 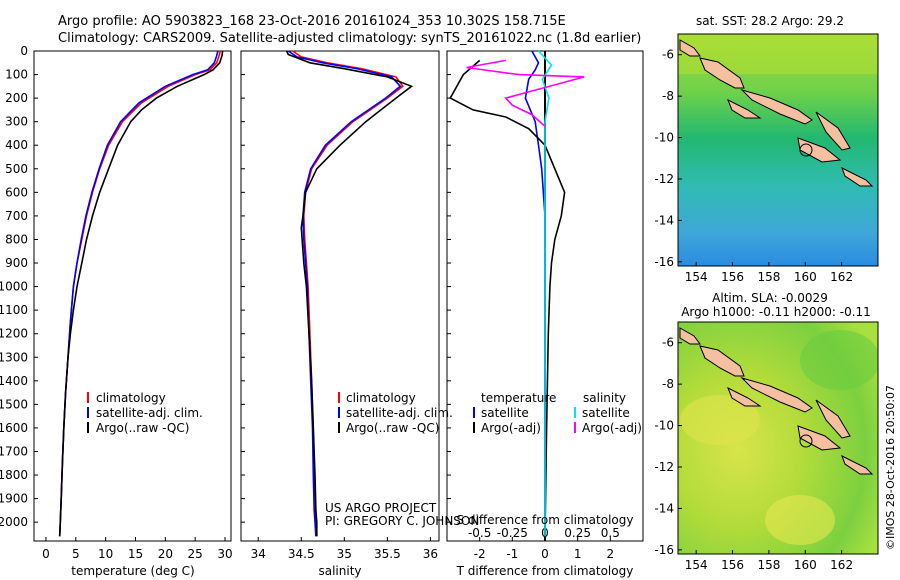 What do you see at coordinates (402, 521) in the screenshot?
I see `credit-pi: PI: GREGORY C. JOHNSON` at bounding box center [402, 521].